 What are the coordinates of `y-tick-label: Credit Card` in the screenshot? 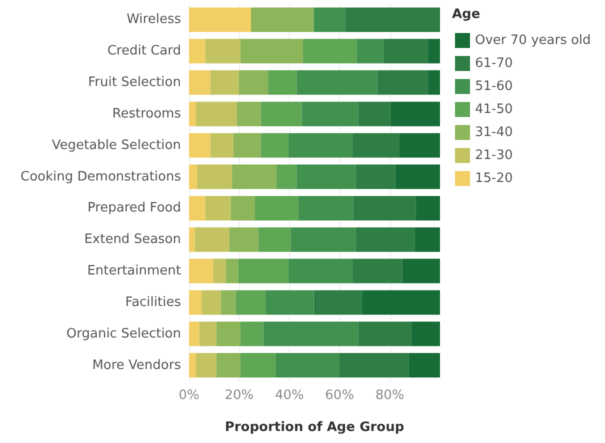 It's located at (144, 51).